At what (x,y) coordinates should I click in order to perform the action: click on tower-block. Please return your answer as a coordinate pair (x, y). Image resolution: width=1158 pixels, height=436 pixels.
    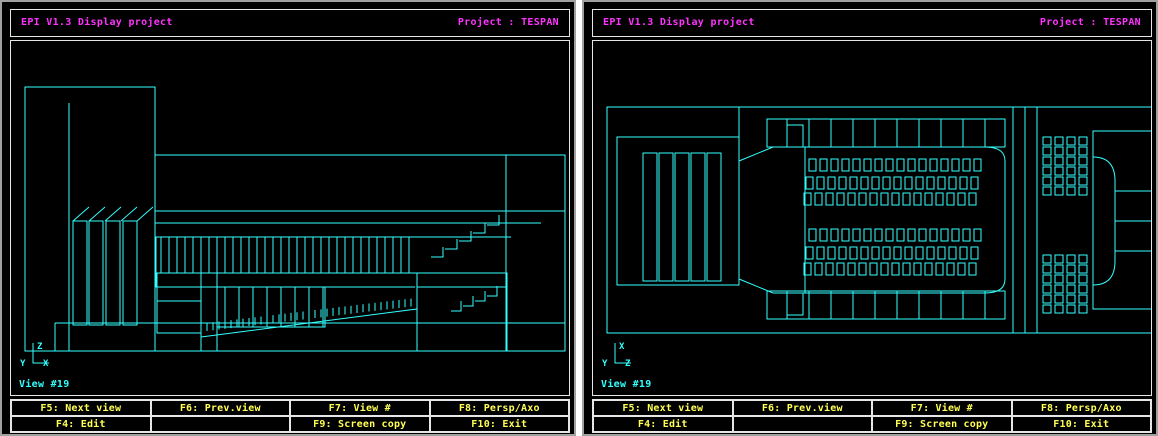
    Looking at the image, I should click on (90, 219).